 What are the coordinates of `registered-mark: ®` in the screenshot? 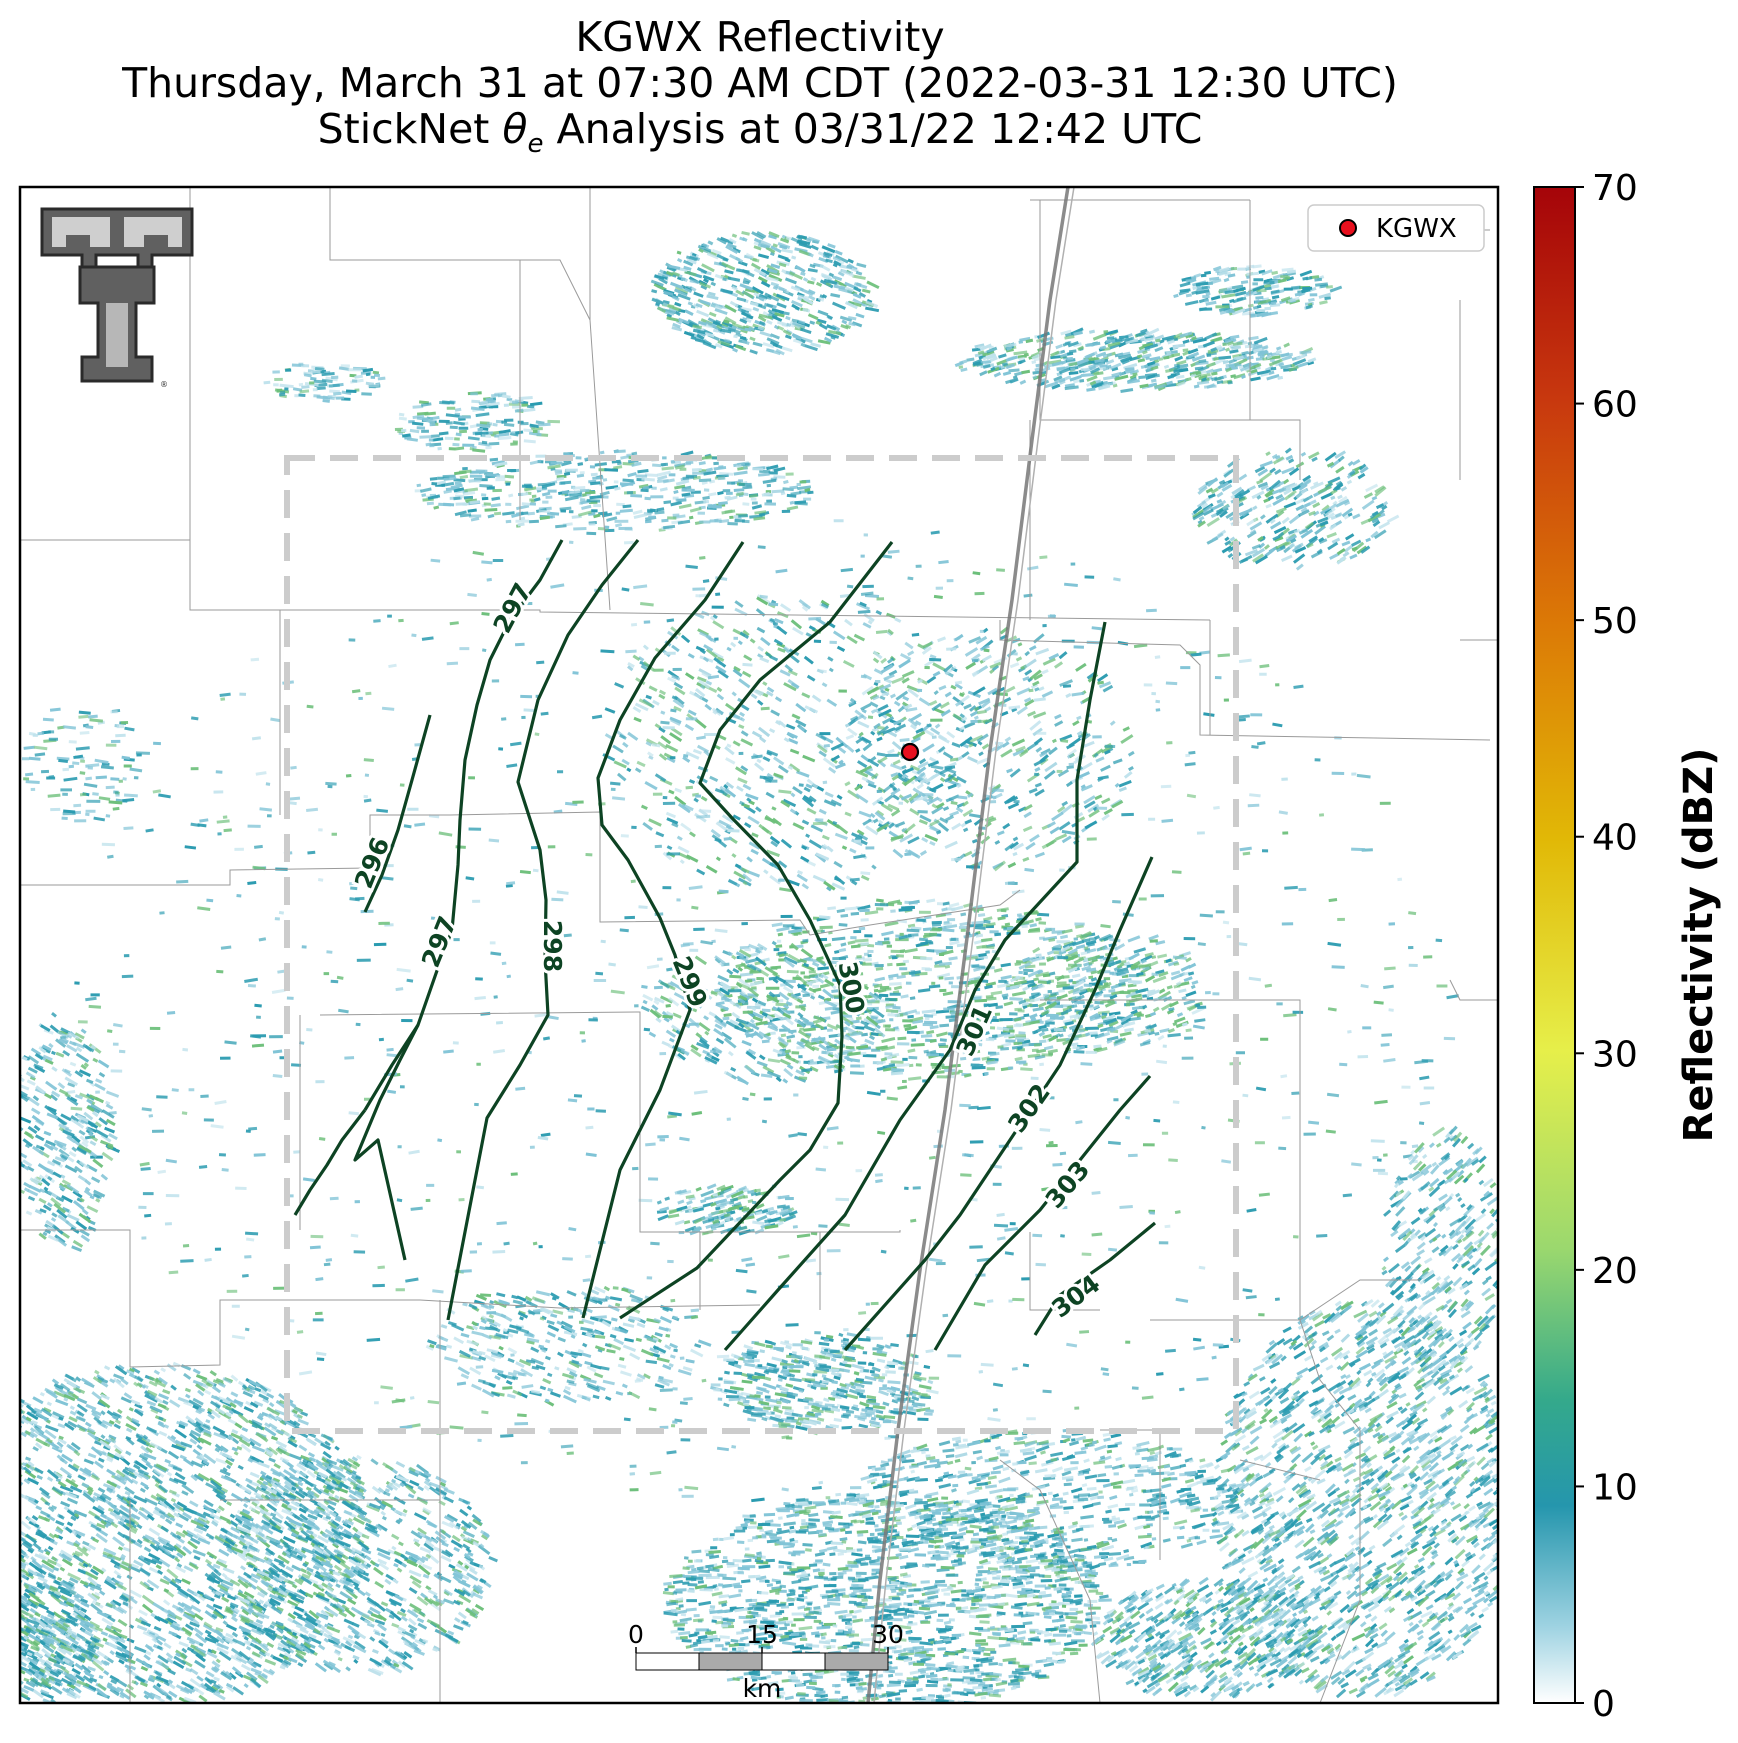 It's located at (164, 384).